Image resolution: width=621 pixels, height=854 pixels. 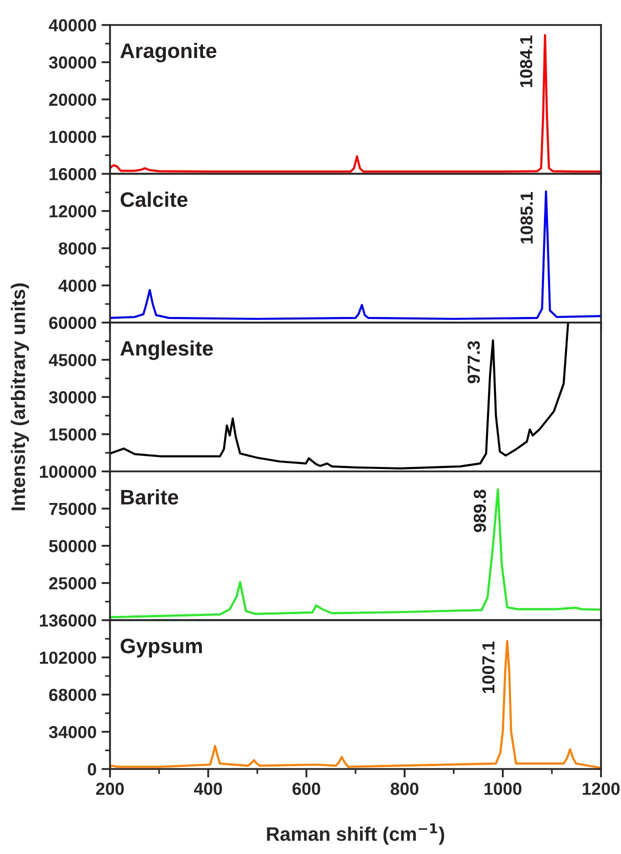 I want to click on annotation: 977.3, so click(x=474, y=362).